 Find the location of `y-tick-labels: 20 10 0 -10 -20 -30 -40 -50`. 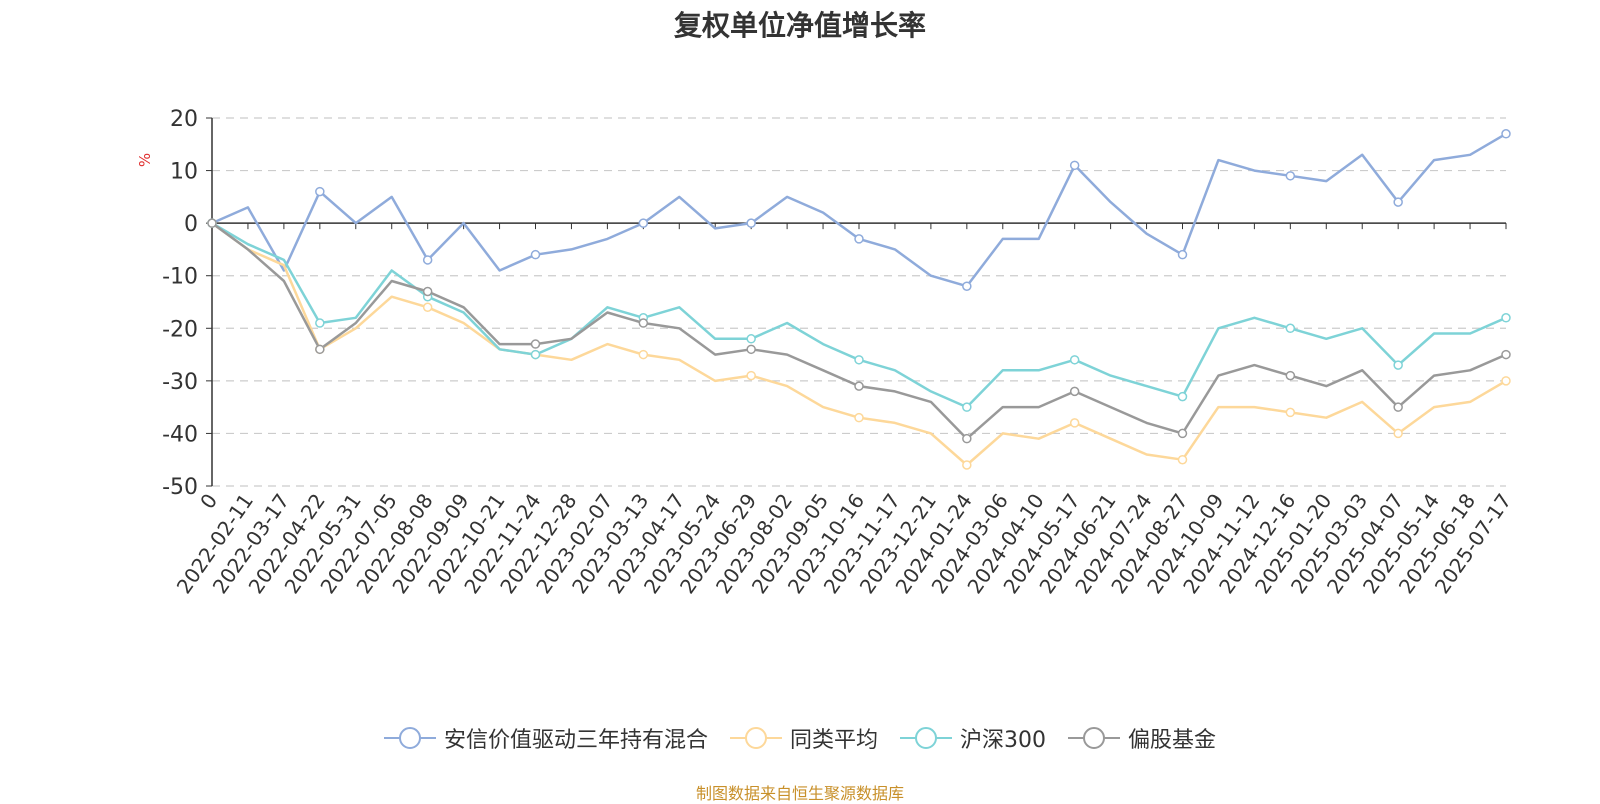

y-tick-labels: 20 10 0 -10 -20 -30 -40 -50 is located at coordinates (180, 303).